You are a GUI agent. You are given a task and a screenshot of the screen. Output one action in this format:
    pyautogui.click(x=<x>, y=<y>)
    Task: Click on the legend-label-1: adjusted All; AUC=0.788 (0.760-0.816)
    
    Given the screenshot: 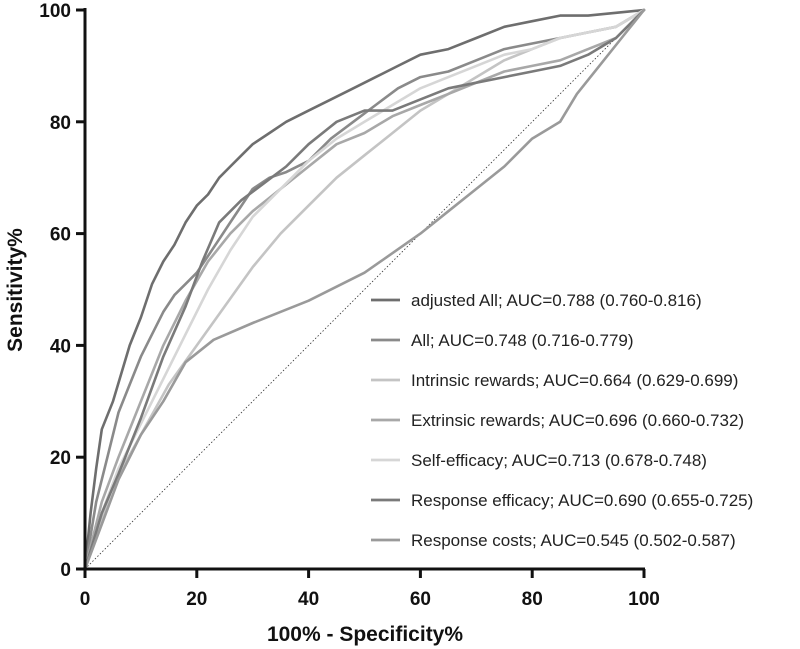 What is the action you would take?
    pyautogui.click(x=556, y=300)
    